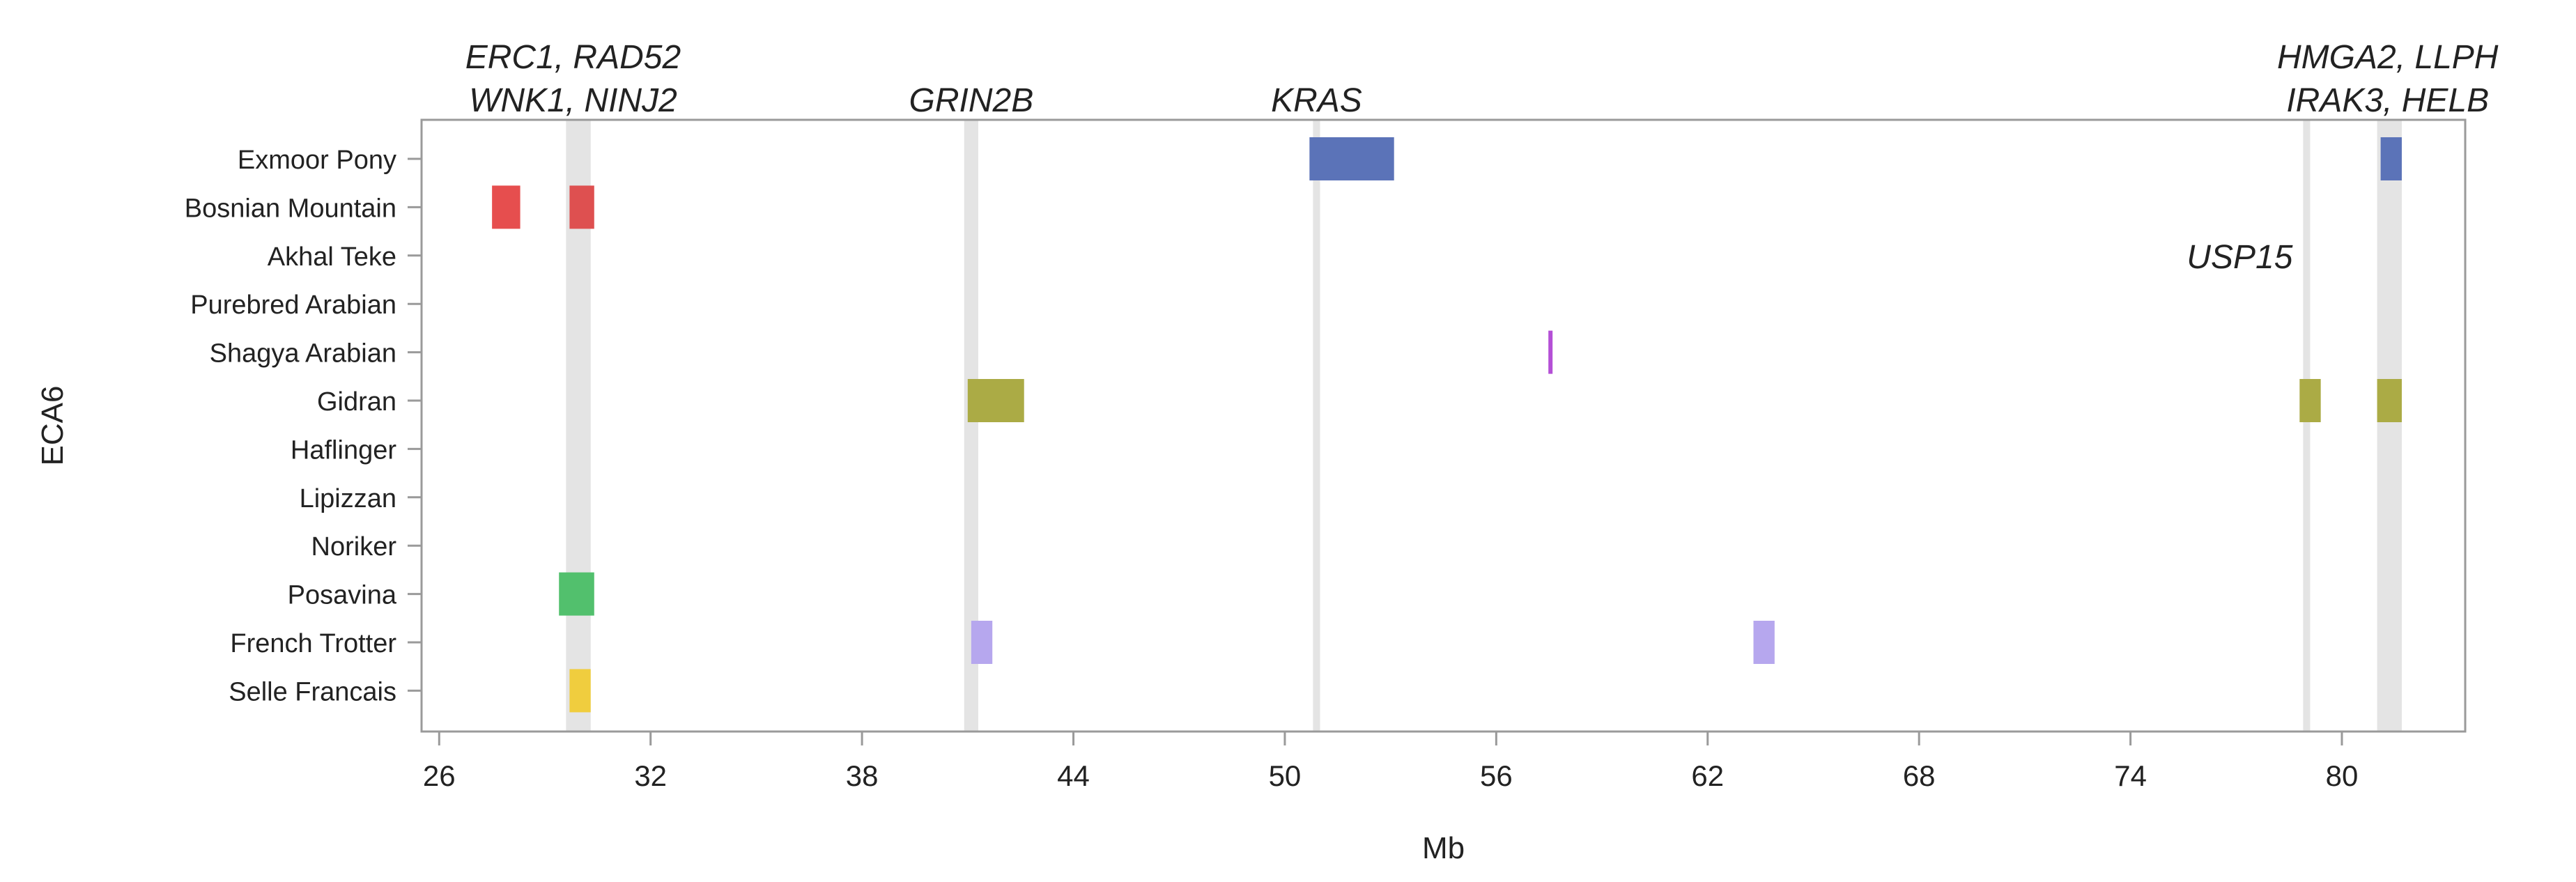 This screenshot has height=882, width=2576. I want to click on x-tick-label-1: 32, so click(650, 775).